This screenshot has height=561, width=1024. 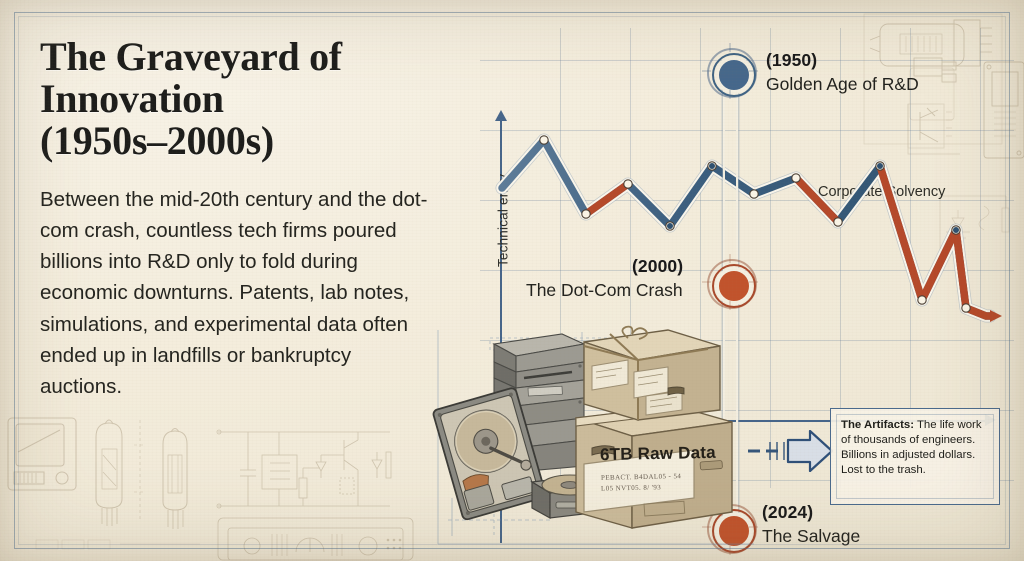 What do you see at coordinates (657, 453) in the screenshot?
I see `box-label-6tb: 6TB Raw Data` at bounding box center [657, 453].